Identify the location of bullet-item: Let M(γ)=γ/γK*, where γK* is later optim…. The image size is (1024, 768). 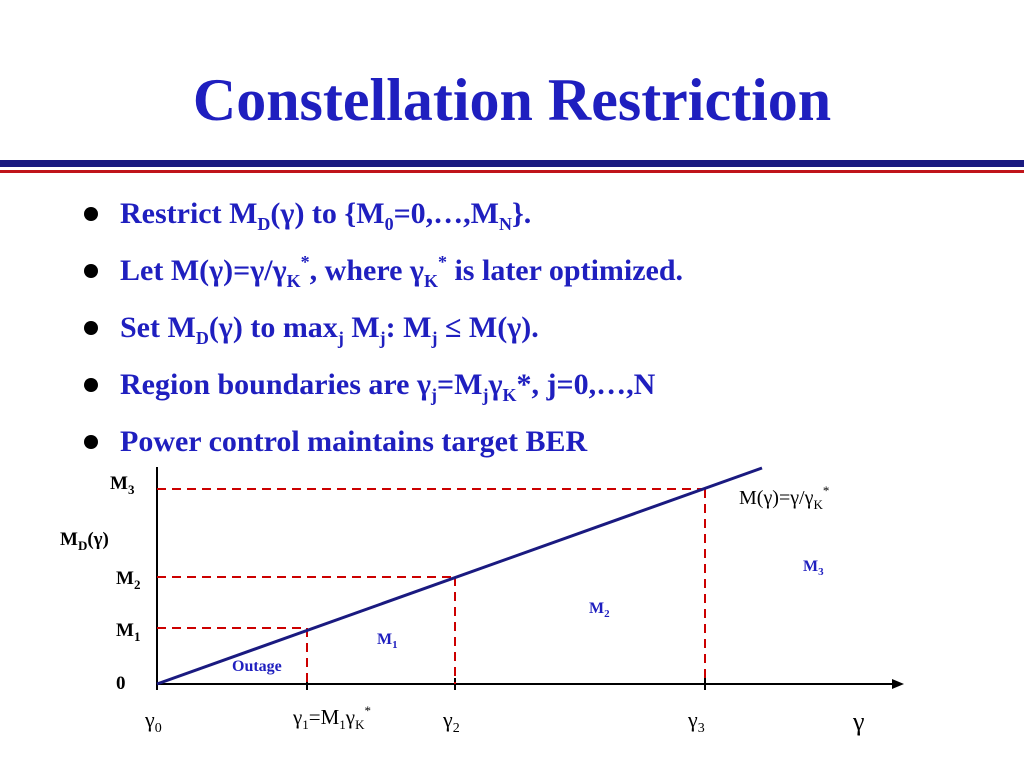
(382, 277).